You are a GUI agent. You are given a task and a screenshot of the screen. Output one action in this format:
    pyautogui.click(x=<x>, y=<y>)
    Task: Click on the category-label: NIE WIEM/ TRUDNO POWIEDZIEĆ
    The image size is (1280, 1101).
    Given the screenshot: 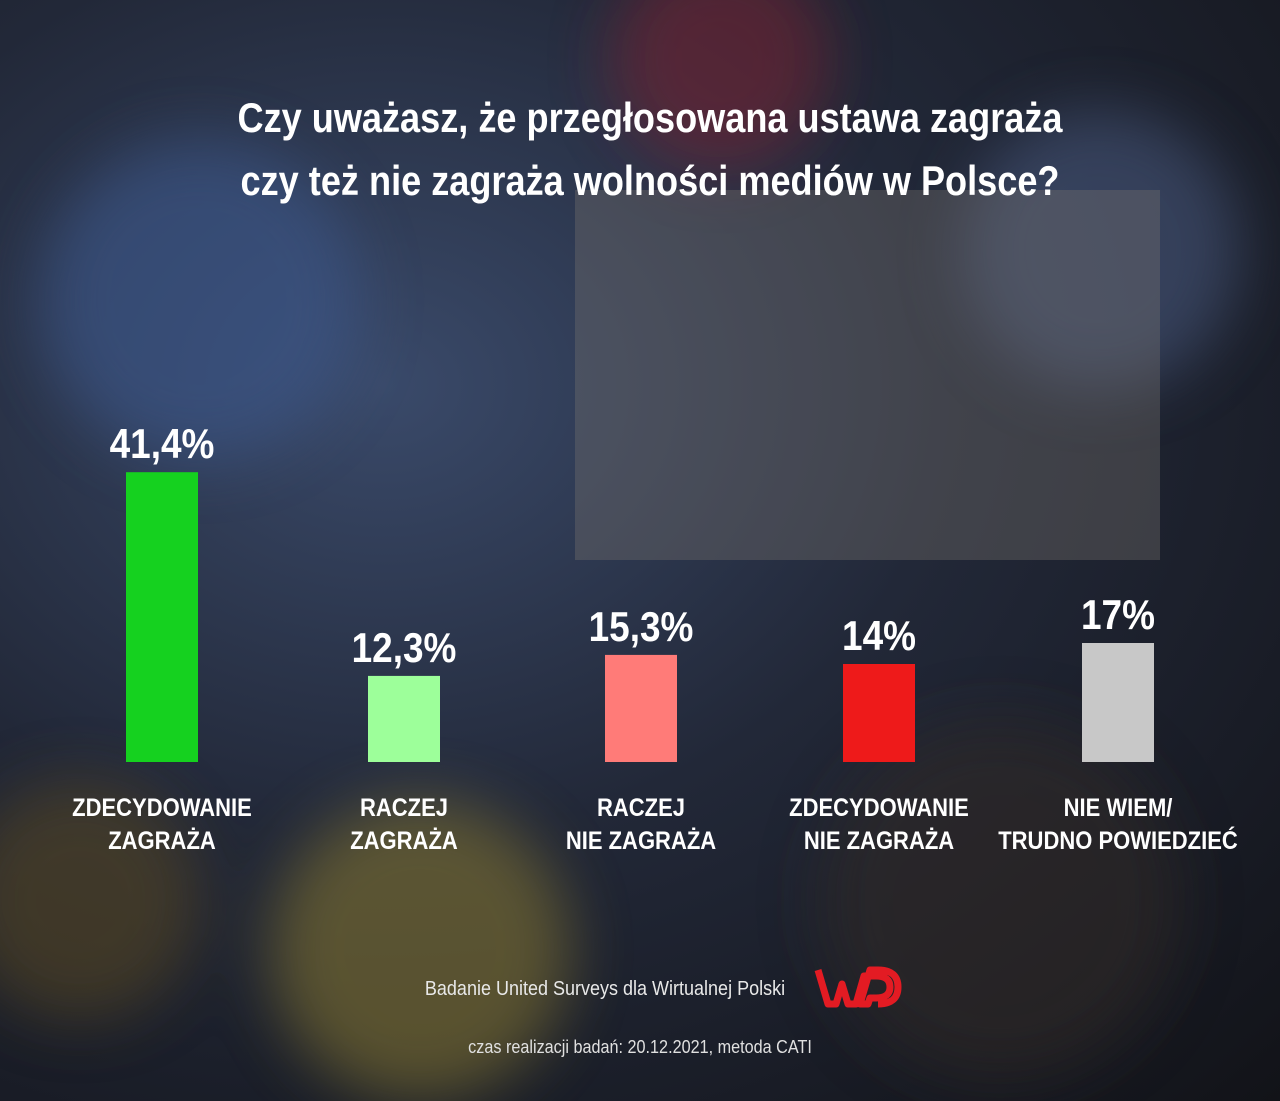 What is the action you would take?
    pyautogui.click(x=1118, y=824)
    